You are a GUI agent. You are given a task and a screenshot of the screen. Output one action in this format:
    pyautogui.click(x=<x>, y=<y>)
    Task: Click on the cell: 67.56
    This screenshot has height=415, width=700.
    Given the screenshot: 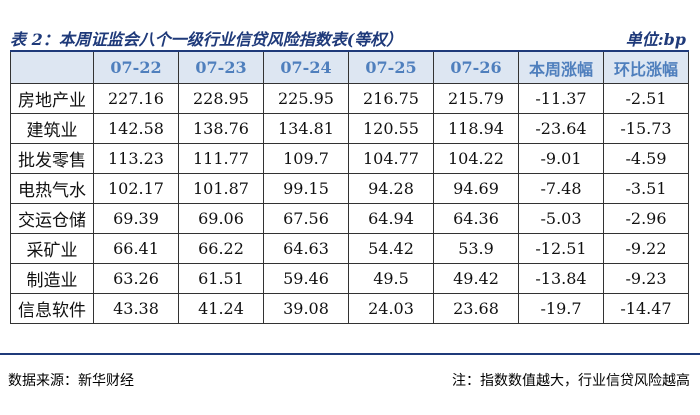 What is the action you would take?
    pyautogui.click(x=306, y=218)
    